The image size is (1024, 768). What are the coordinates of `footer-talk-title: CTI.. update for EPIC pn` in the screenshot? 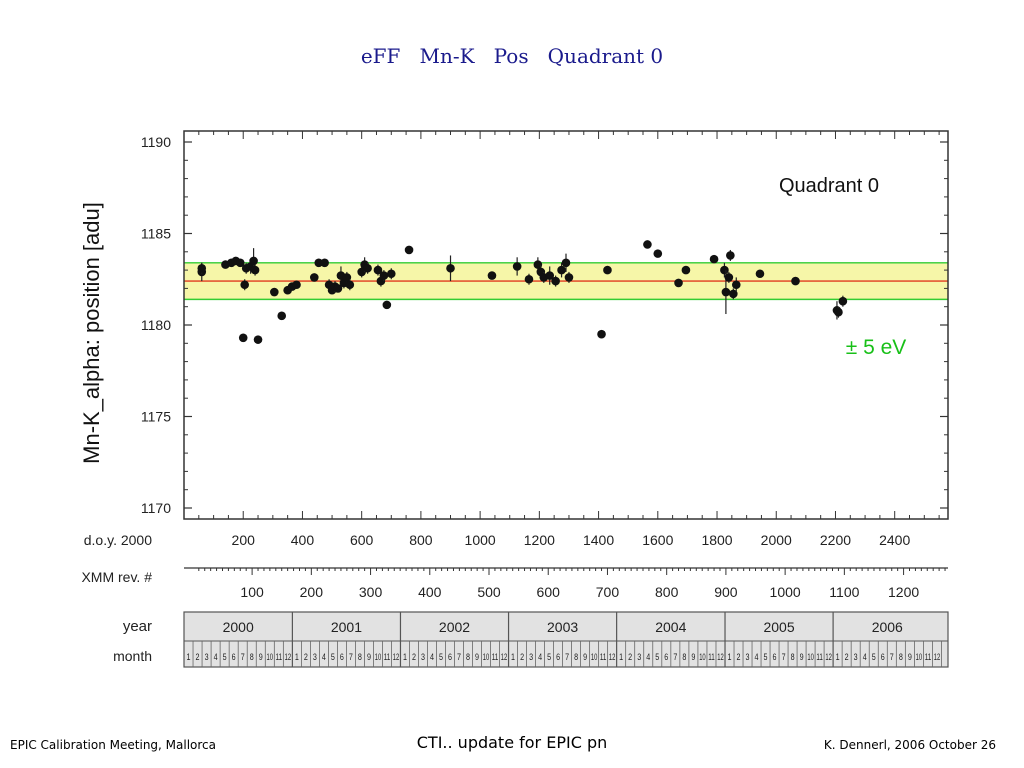 It's located at (512, 742).